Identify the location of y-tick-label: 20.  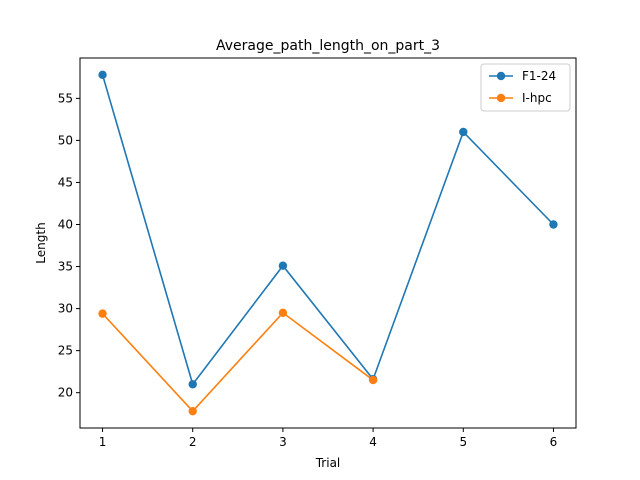
(65, 393).